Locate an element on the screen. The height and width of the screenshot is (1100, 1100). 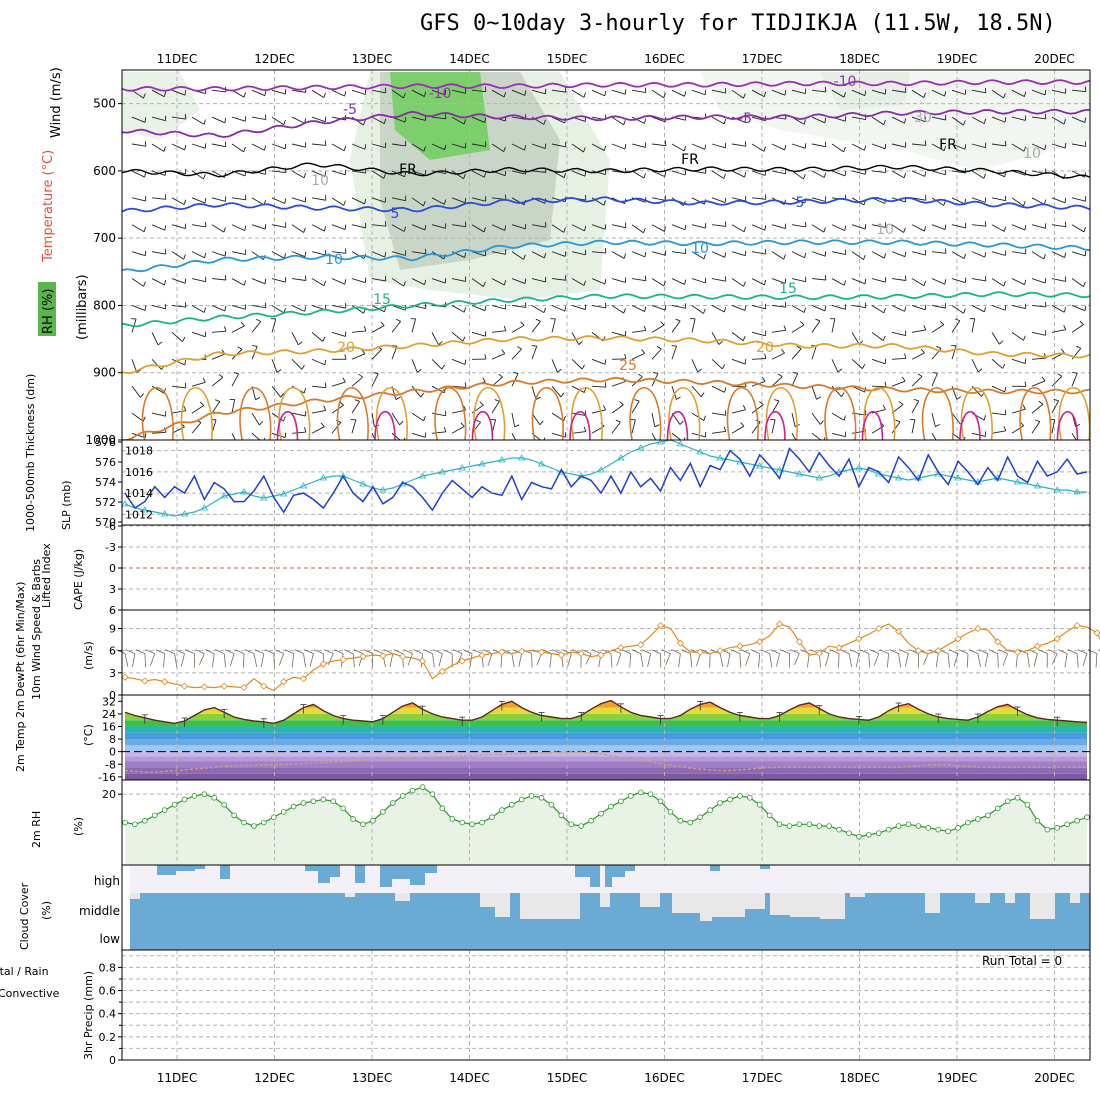
date-label-bottom: 15DEC is located at coordinates (567, 1078).